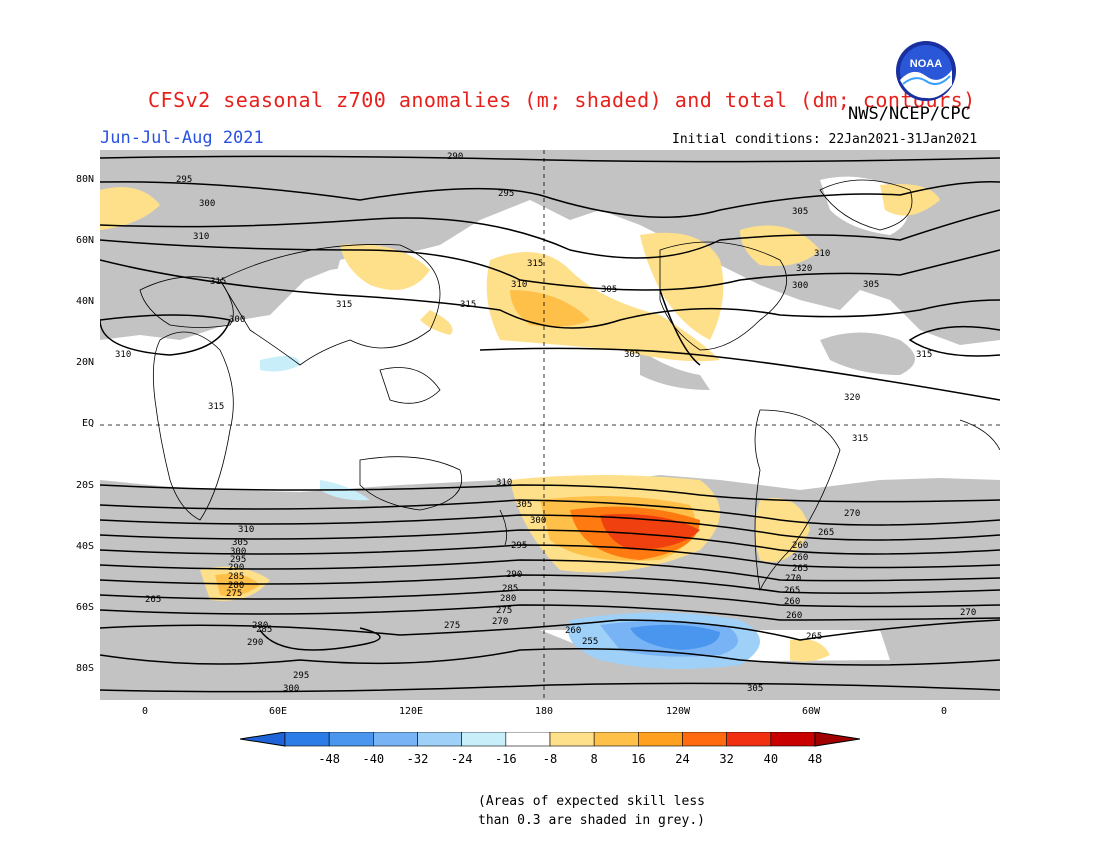  Describe the element at coordinates (638, 759) in the screenshot. I see `colorbar-tick-label: 16` at that location.